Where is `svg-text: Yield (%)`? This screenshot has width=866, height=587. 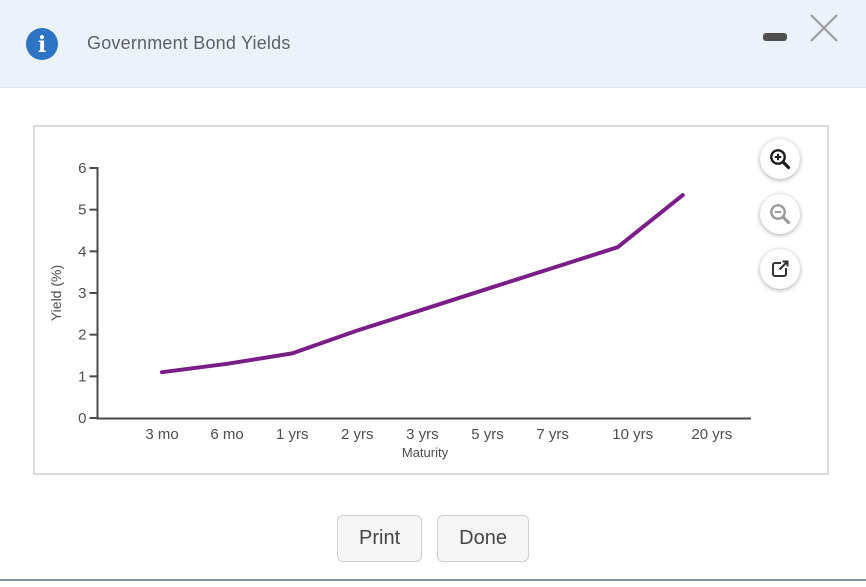
svg-text: Yield (%) is located at coordinates (56, 293).